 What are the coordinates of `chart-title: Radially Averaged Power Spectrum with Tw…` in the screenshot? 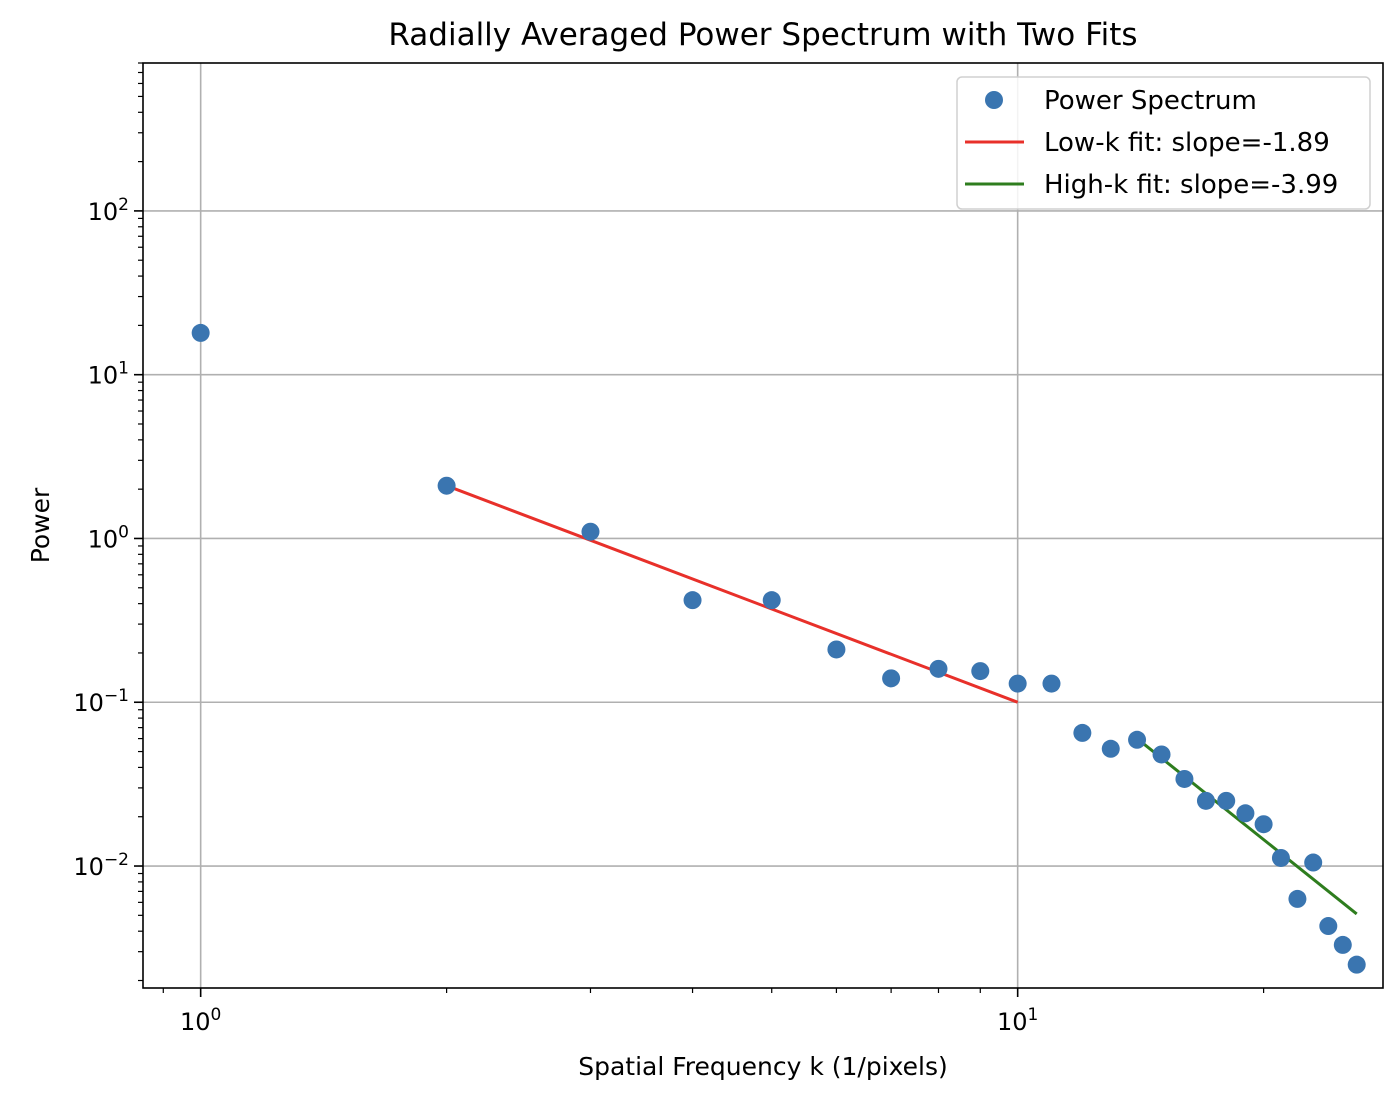 It's located at (762, 35).